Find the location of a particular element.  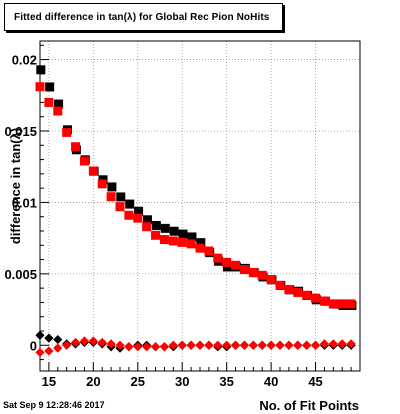

y-tick-label: 0.005 is located at coordinates (20, 274).